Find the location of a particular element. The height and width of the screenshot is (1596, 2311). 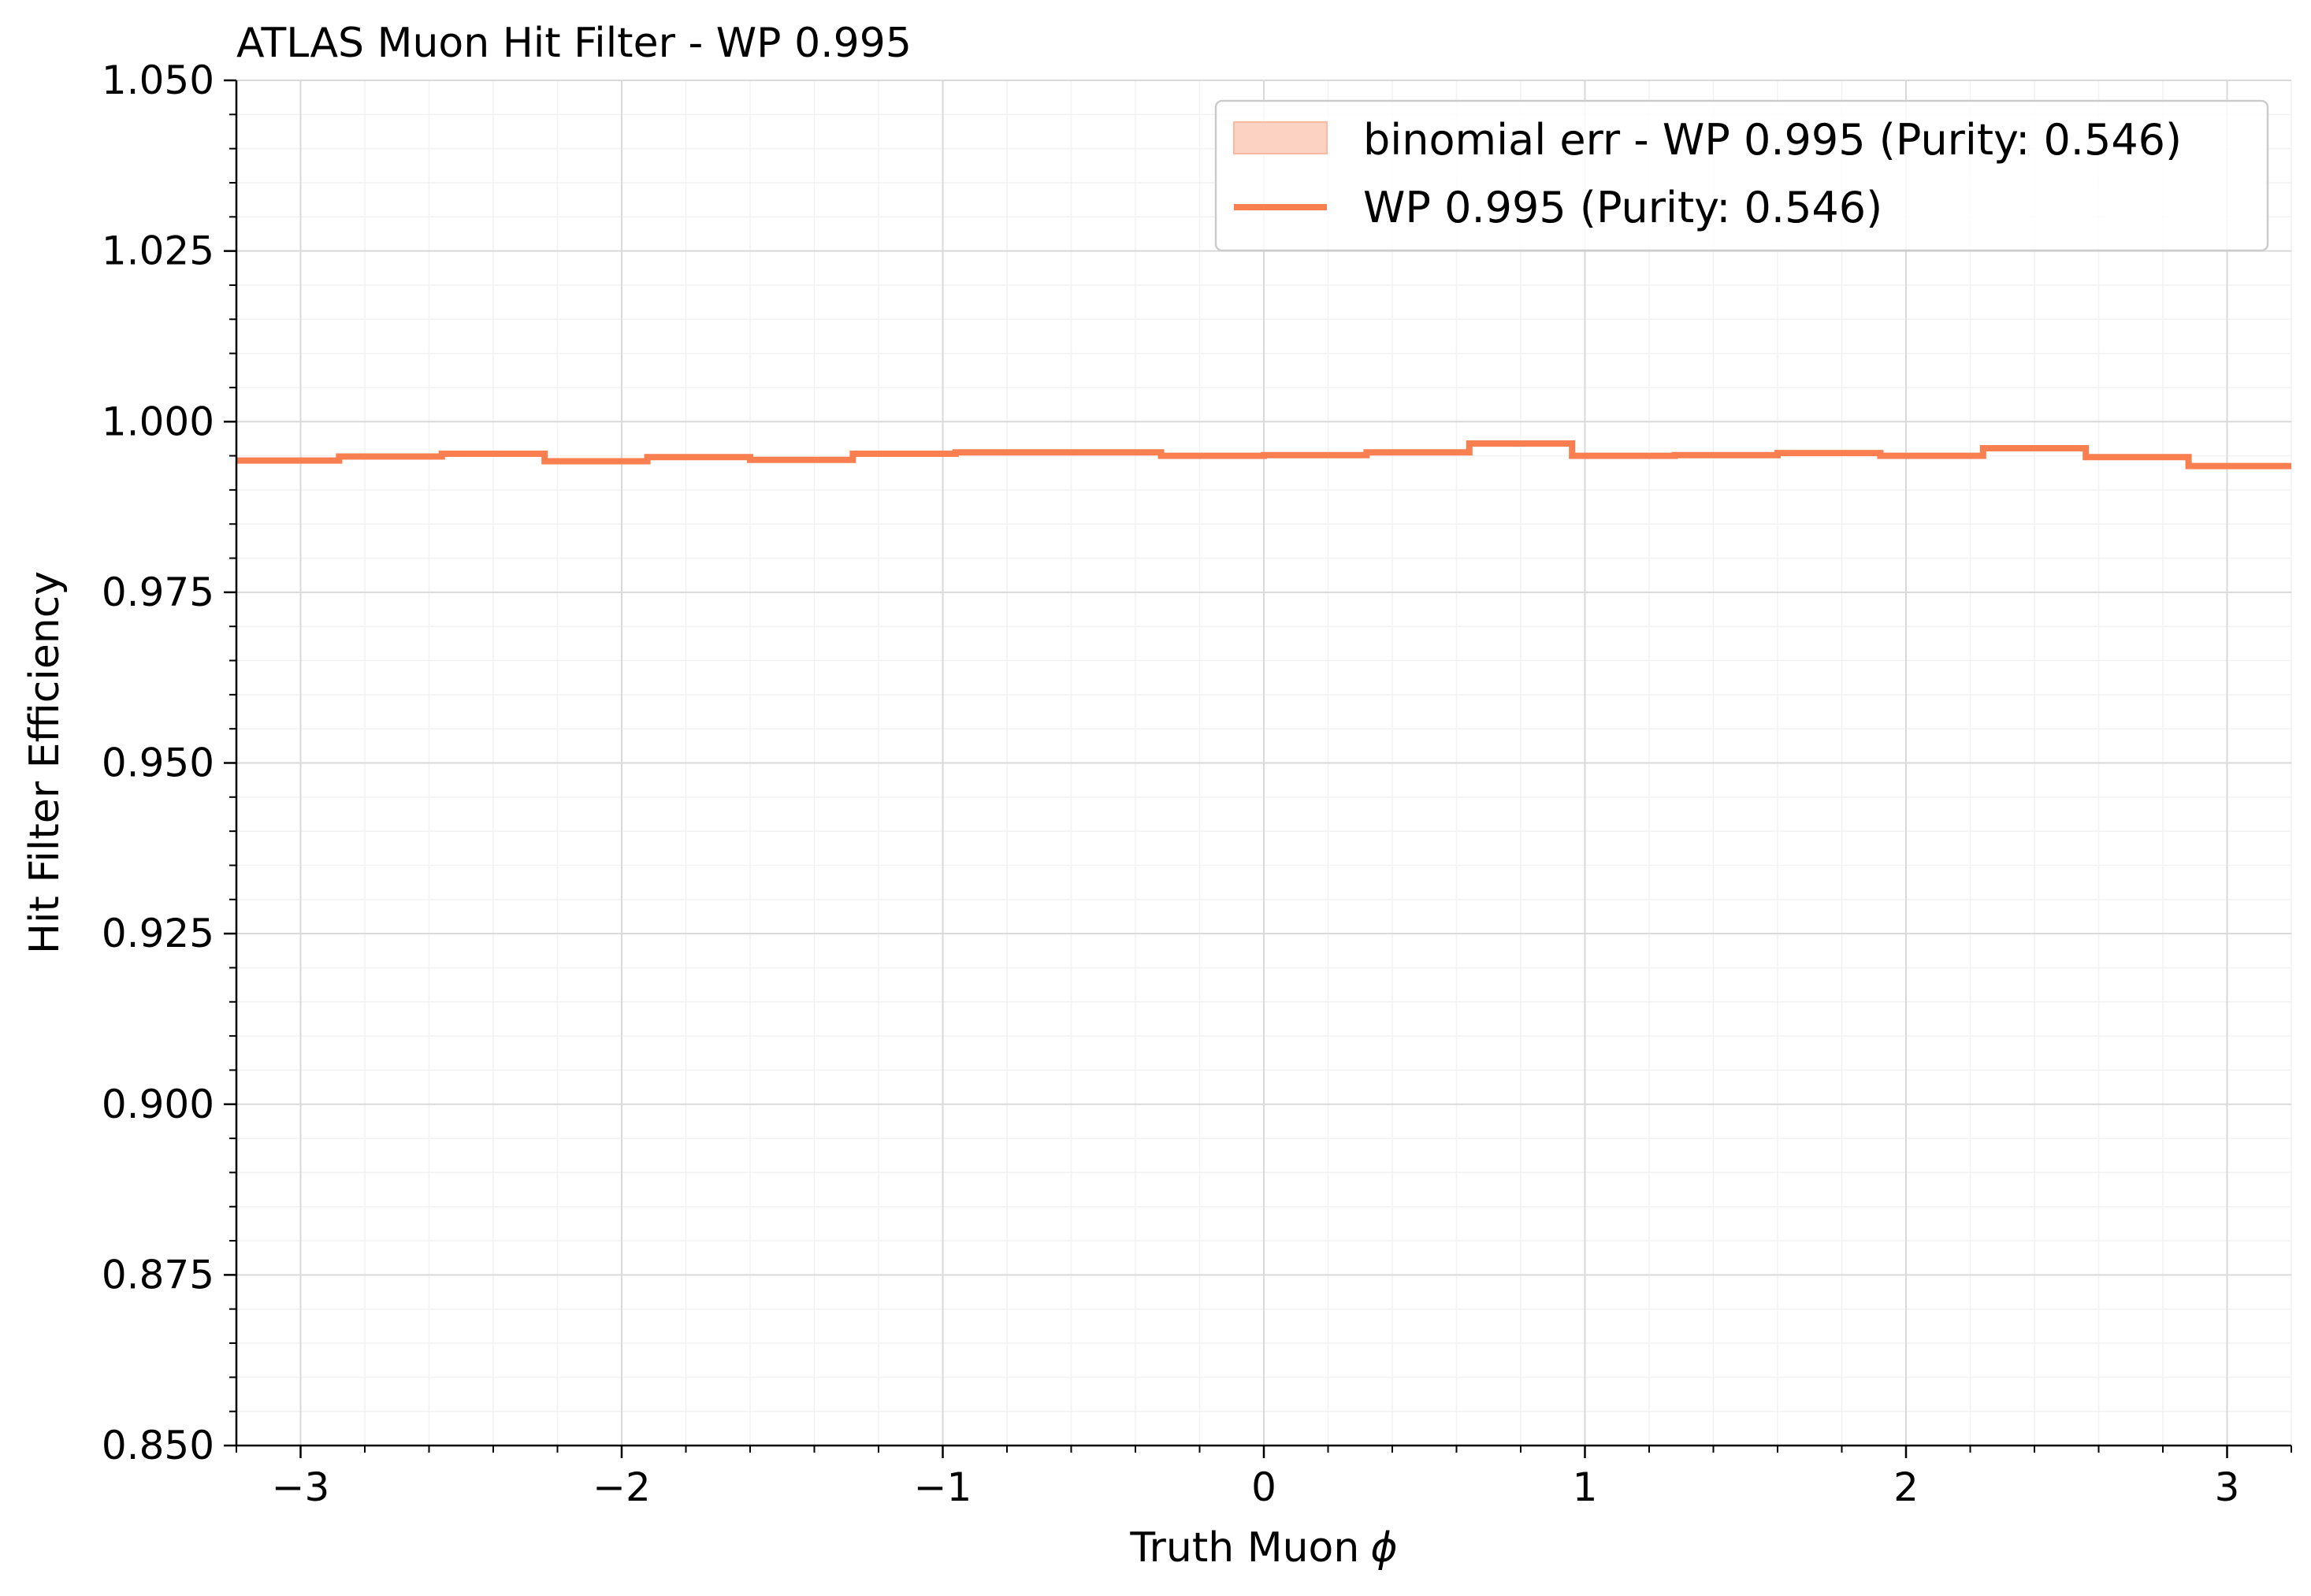

y-tick-label: 0.850 is located at coordinates (158, 1445).